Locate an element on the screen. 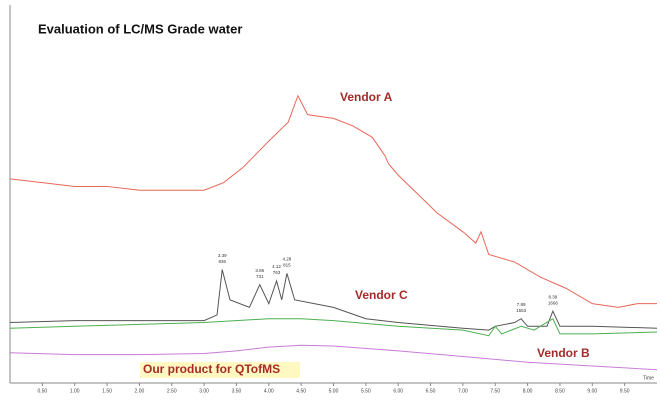 Image resolution: width=660 pixels, height=400 pixels. peak-label: 836 is located at coordinates (222, 261).